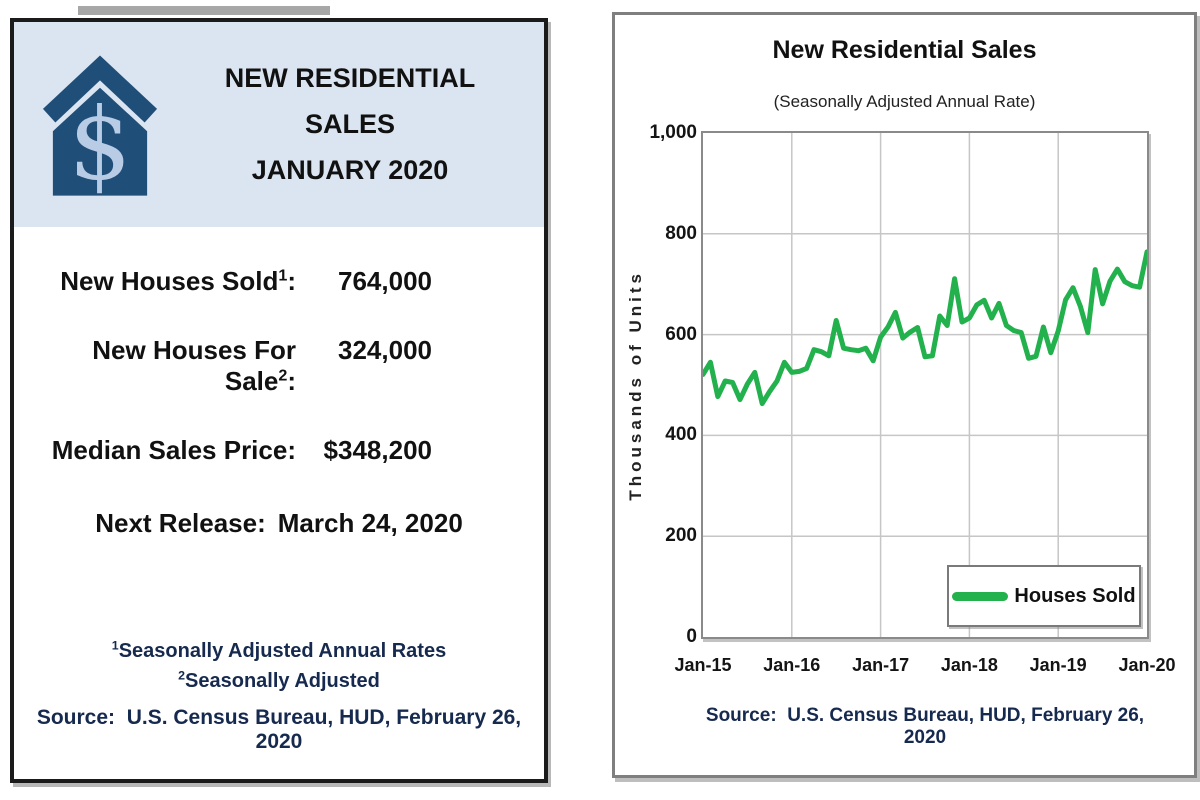 Image resolution: width=1200 pixels, height=800 pixels. I want to click on y-tick-label: 1,000, so click(673, 132).